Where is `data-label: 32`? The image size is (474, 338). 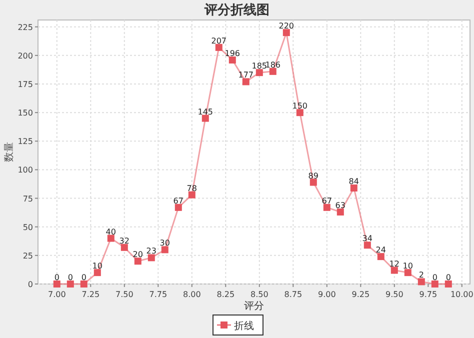
data-label: 32 is located at coordinates (124, 241).